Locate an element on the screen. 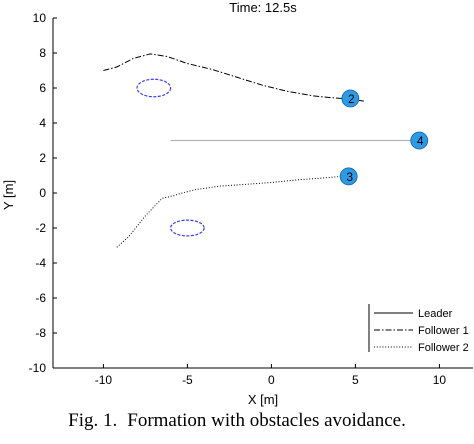 The height and width of the screenshot is (444, 474). agent-label-3: 3 is located at coordinates (349, 177).